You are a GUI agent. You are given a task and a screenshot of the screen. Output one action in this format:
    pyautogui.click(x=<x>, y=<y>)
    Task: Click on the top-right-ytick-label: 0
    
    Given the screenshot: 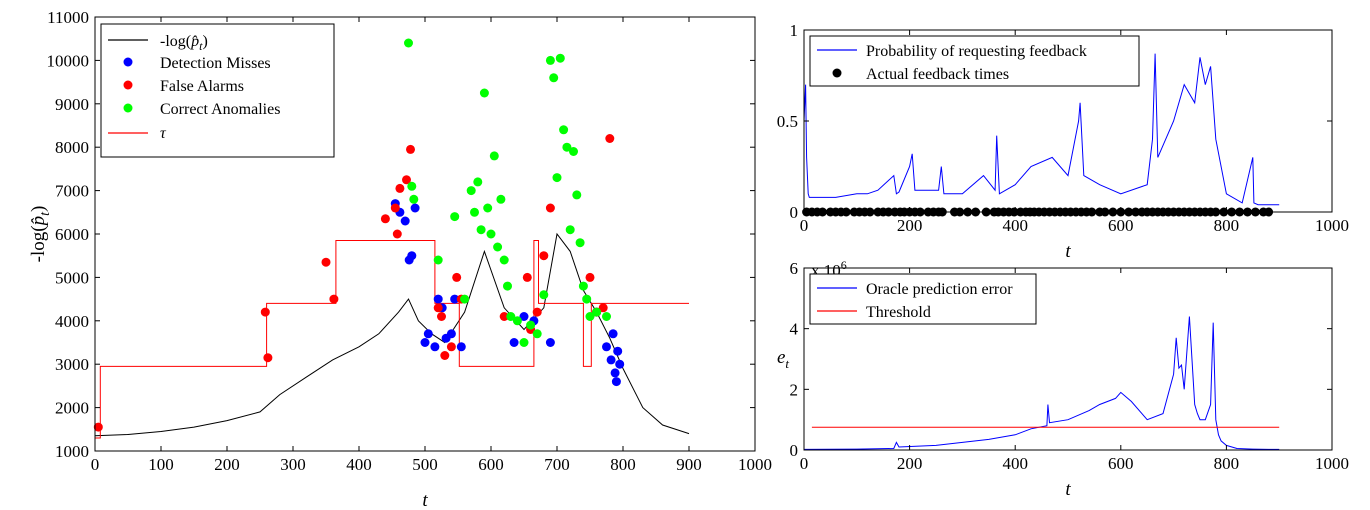 What is the action you would take?
    pyautogui.click(x=794, y=212)
    